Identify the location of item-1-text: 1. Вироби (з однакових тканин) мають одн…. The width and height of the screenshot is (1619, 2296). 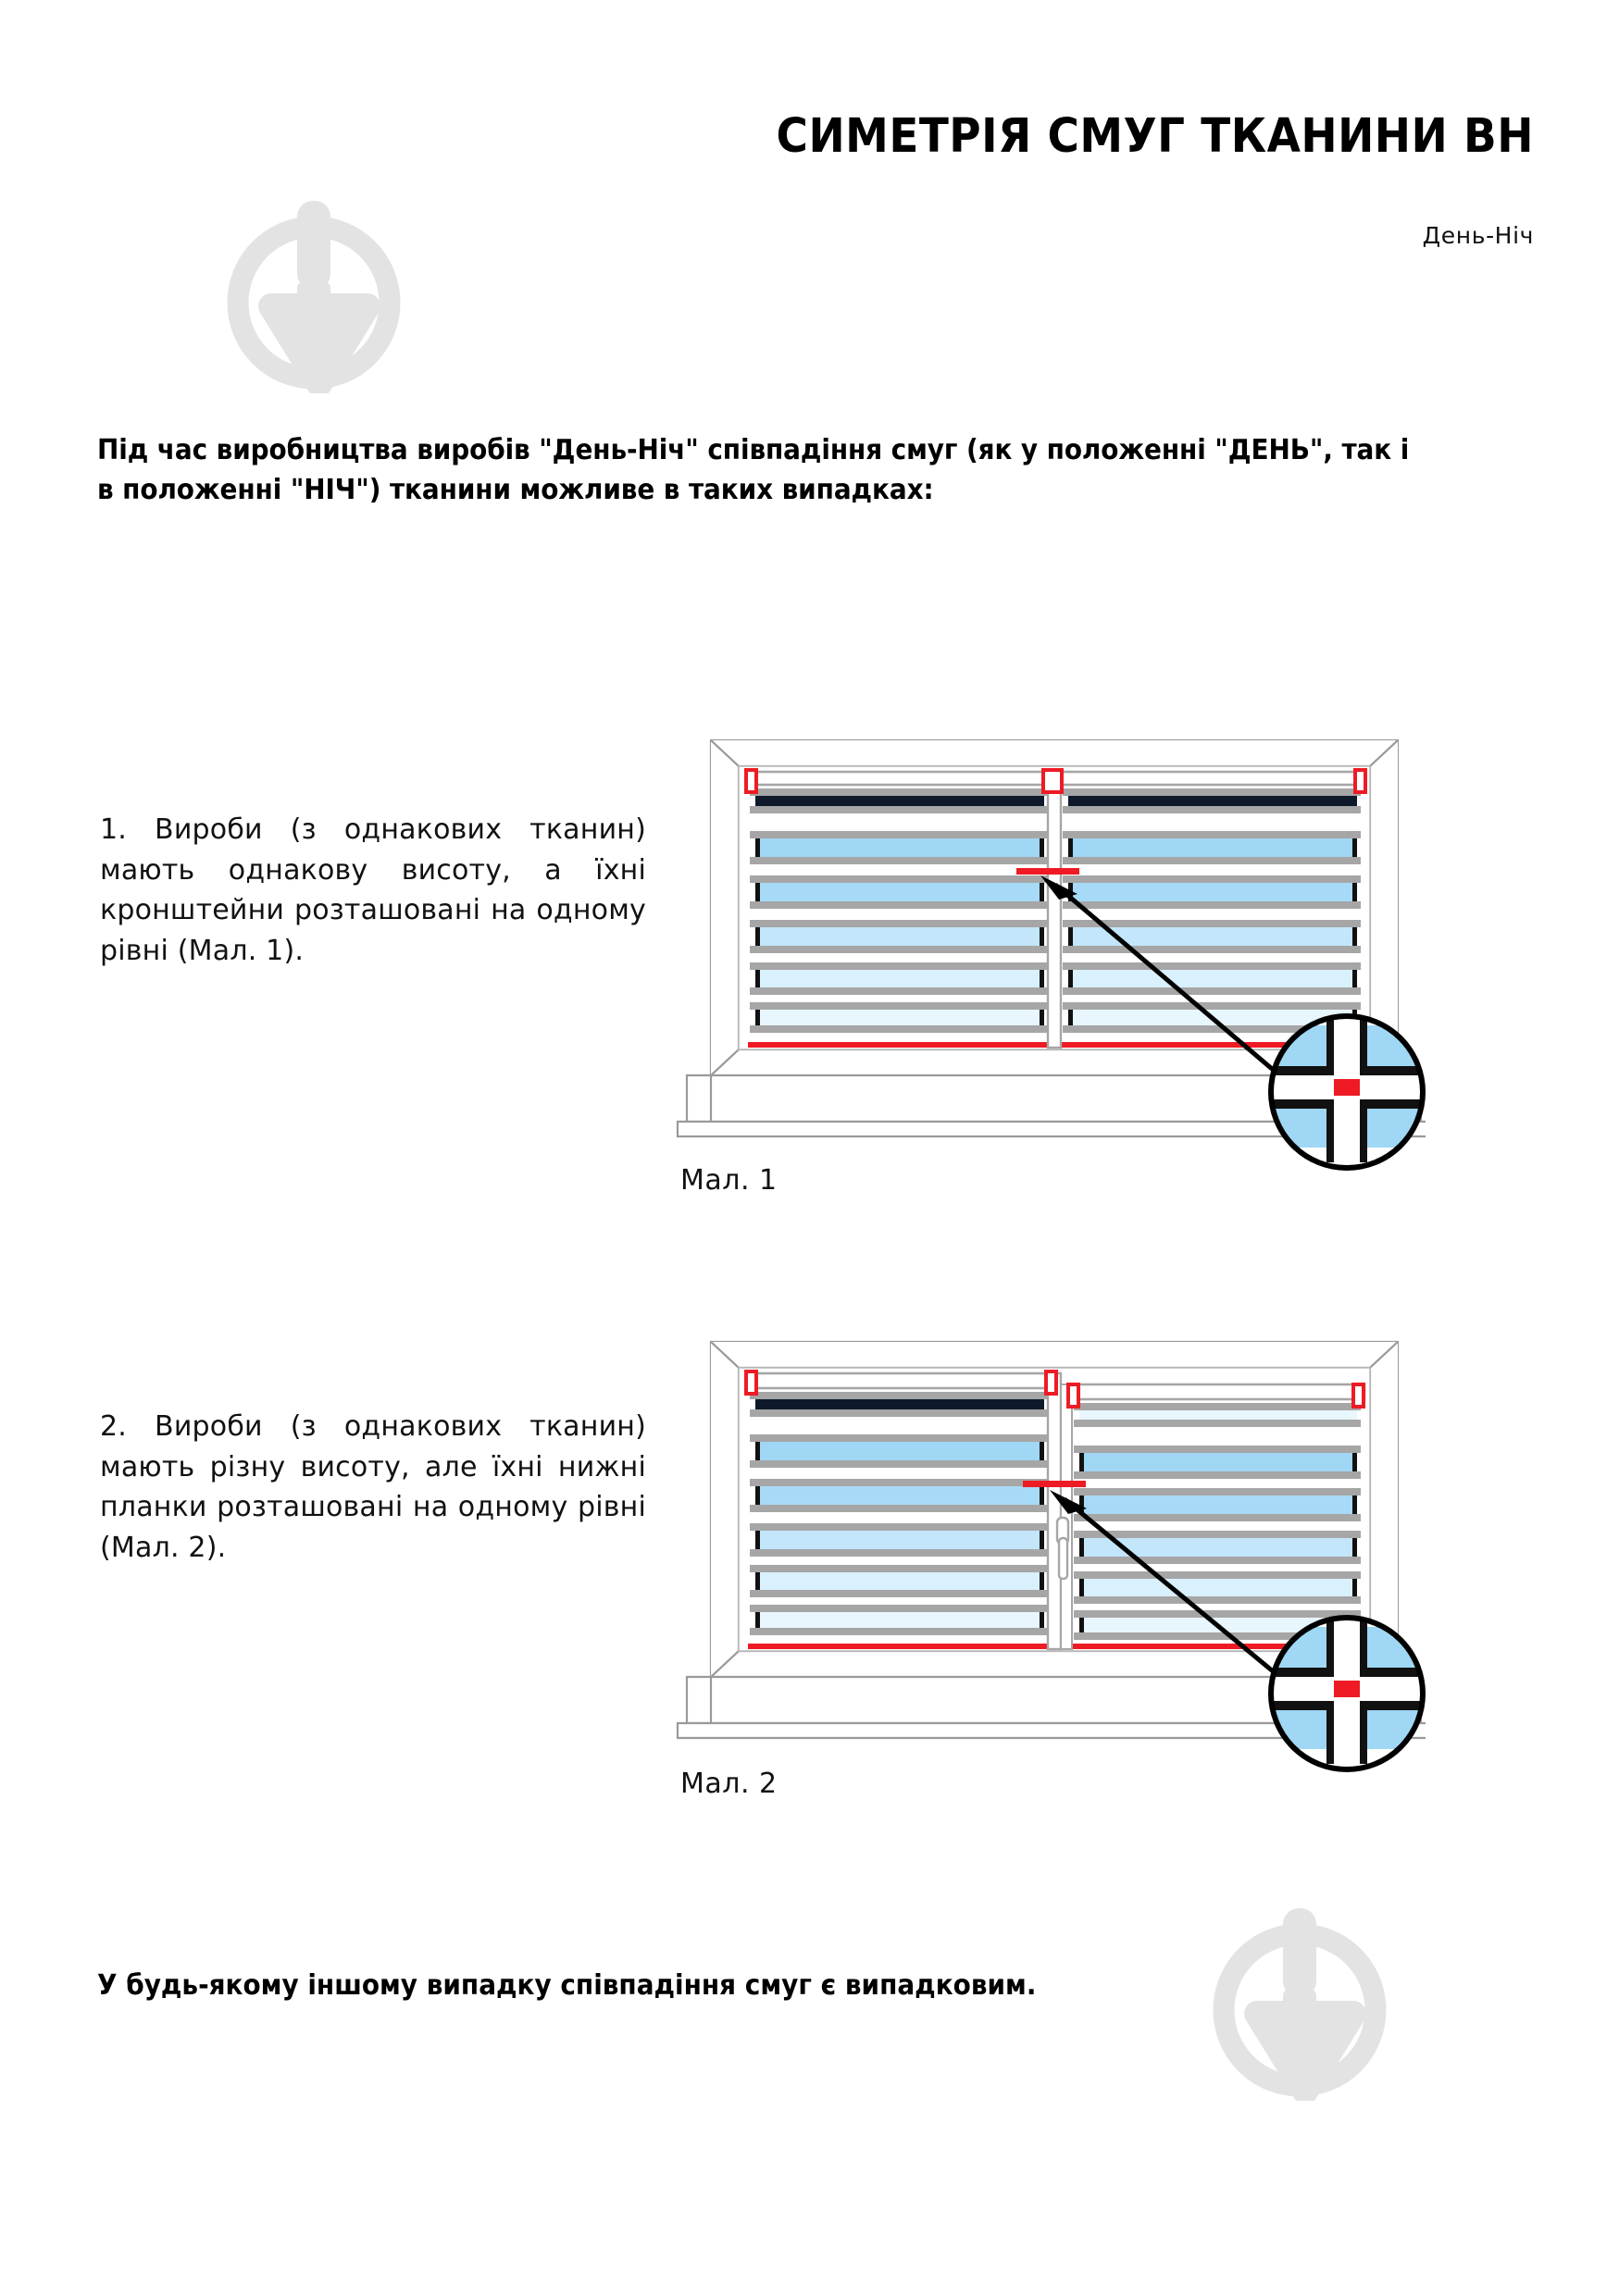
(373, 890).